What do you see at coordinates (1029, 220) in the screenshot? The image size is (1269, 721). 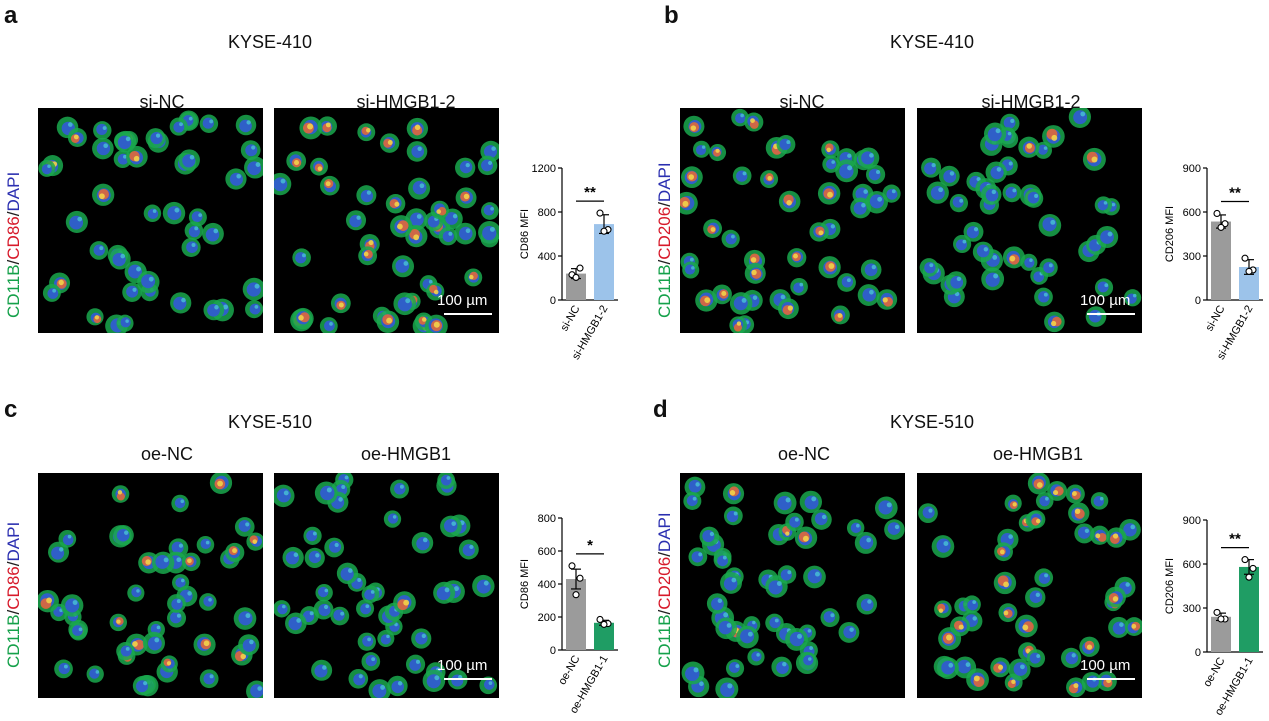 I see `microscopy-image: 100 µm` at bounding box center [1029, 220].